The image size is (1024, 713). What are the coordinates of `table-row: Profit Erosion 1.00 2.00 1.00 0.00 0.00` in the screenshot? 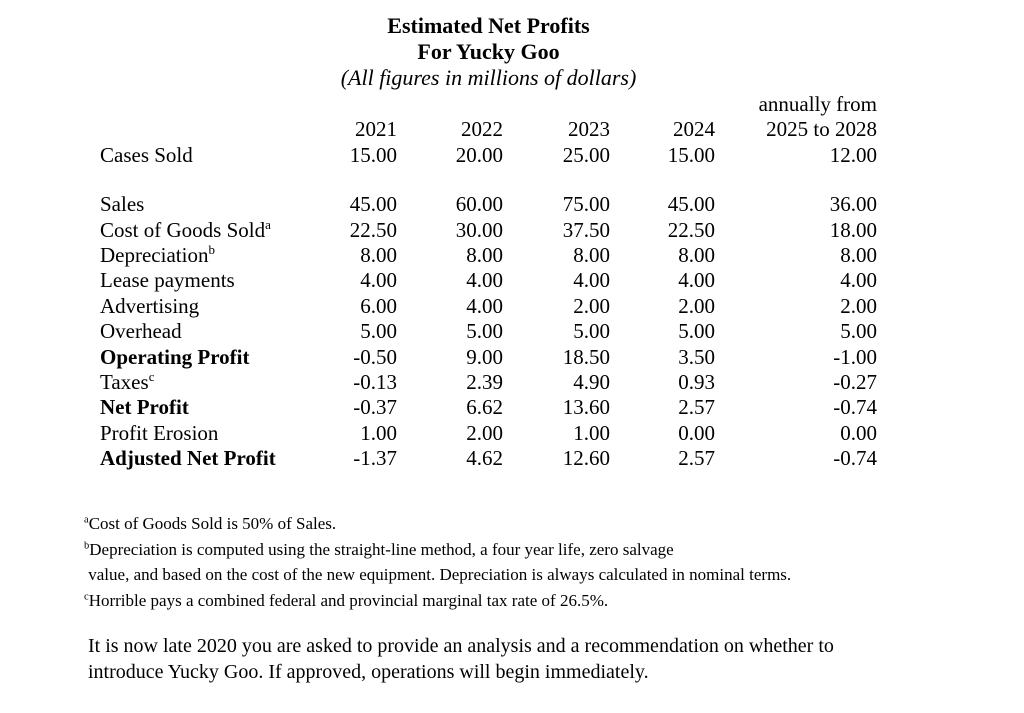 It's located at (488, 433).